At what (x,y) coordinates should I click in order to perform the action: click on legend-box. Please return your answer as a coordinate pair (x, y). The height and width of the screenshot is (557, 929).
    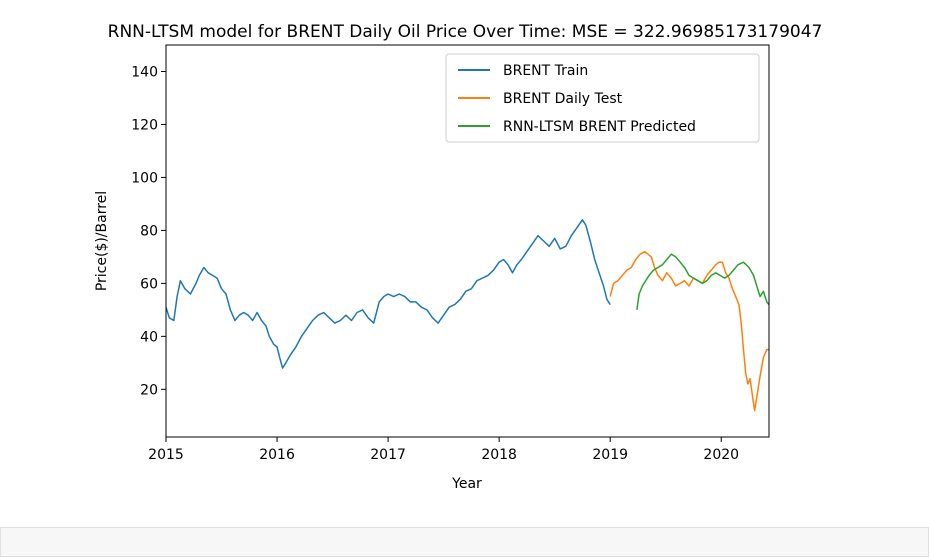
    Looking at the image, I should click on (602, 98).